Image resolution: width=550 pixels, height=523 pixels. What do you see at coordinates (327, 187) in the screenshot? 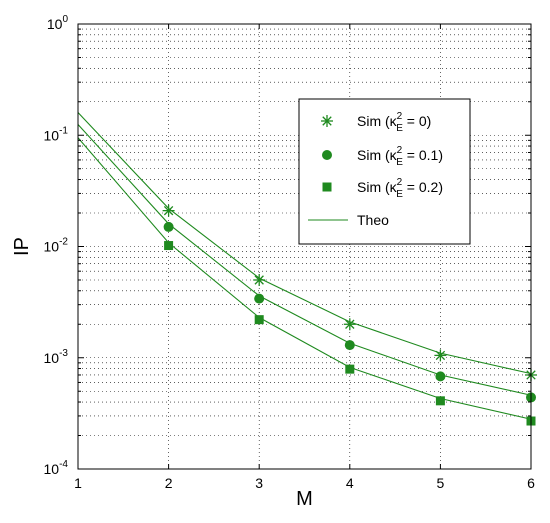
I see `legend-marker-square` at bounding box center [327, 187].